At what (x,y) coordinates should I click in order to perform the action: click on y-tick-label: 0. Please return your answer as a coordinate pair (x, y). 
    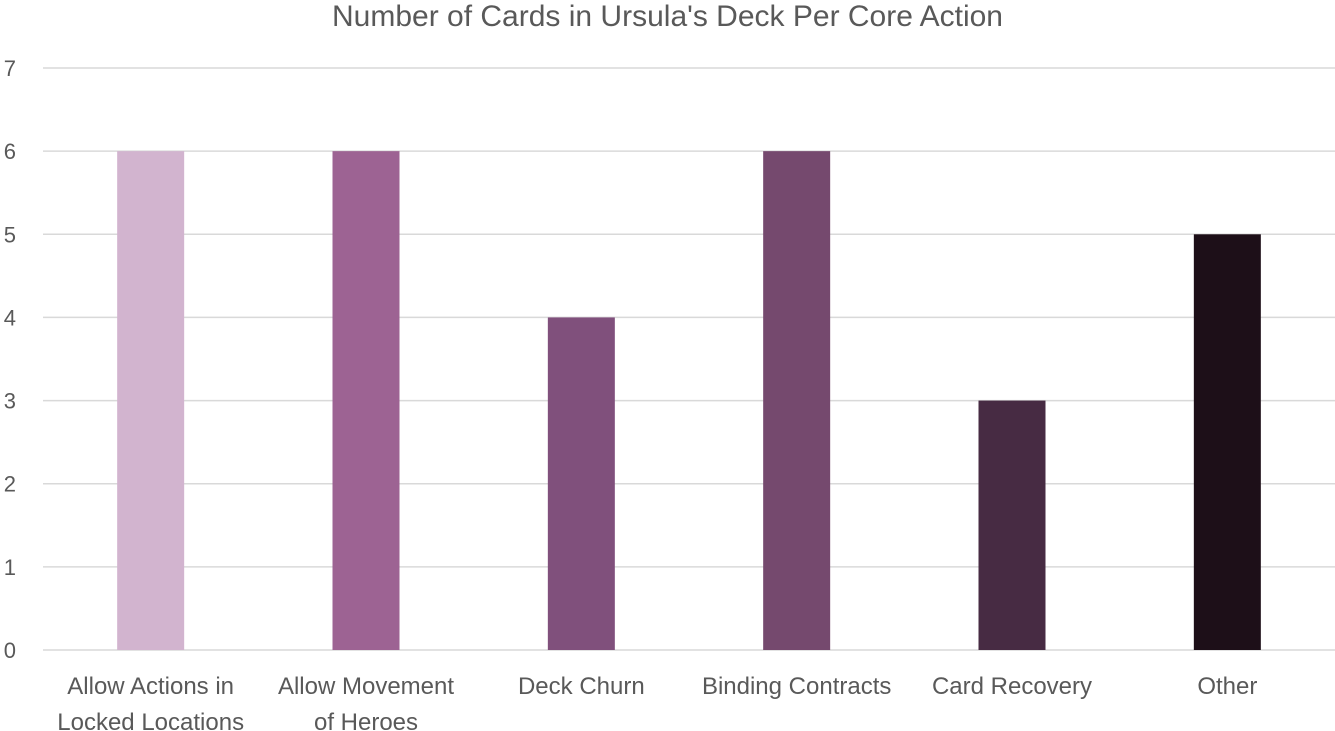
    Looking at the image, I should click on (10, 650).